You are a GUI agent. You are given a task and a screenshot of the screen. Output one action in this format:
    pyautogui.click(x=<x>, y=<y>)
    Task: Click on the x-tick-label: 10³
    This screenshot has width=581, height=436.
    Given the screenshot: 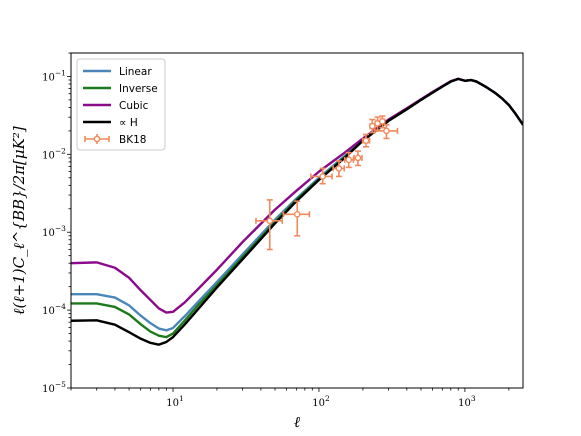 What is the action you would take?
    pyautogui.click(x=467, y=401)
    